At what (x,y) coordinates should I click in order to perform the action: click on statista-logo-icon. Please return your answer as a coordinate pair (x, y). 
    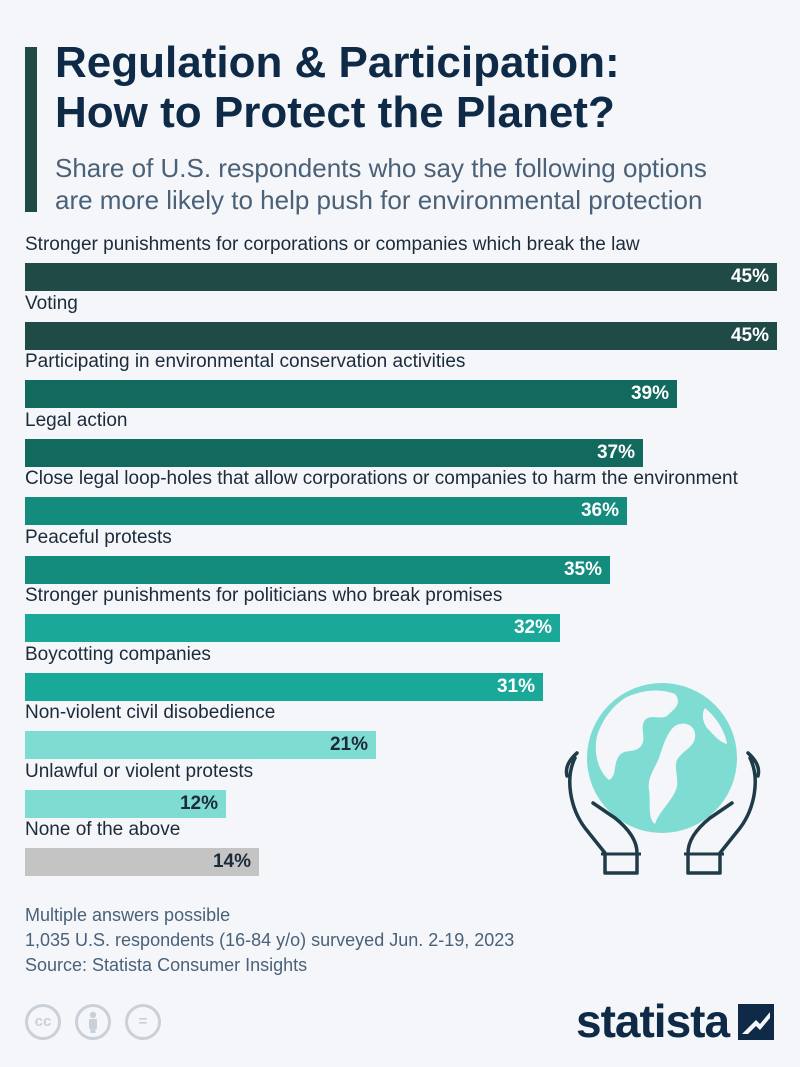
    Looking at the image, I should click on (756, 1022).